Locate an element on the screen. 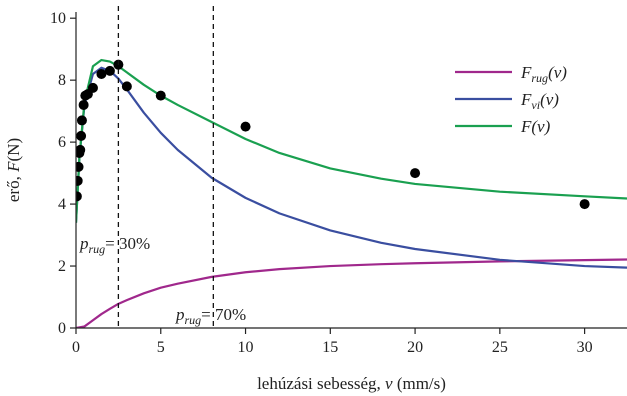 The height and width of the screenshot is (396, 627). x-axis-label-unit: (mm/s) is located at coordinates (419, 383).